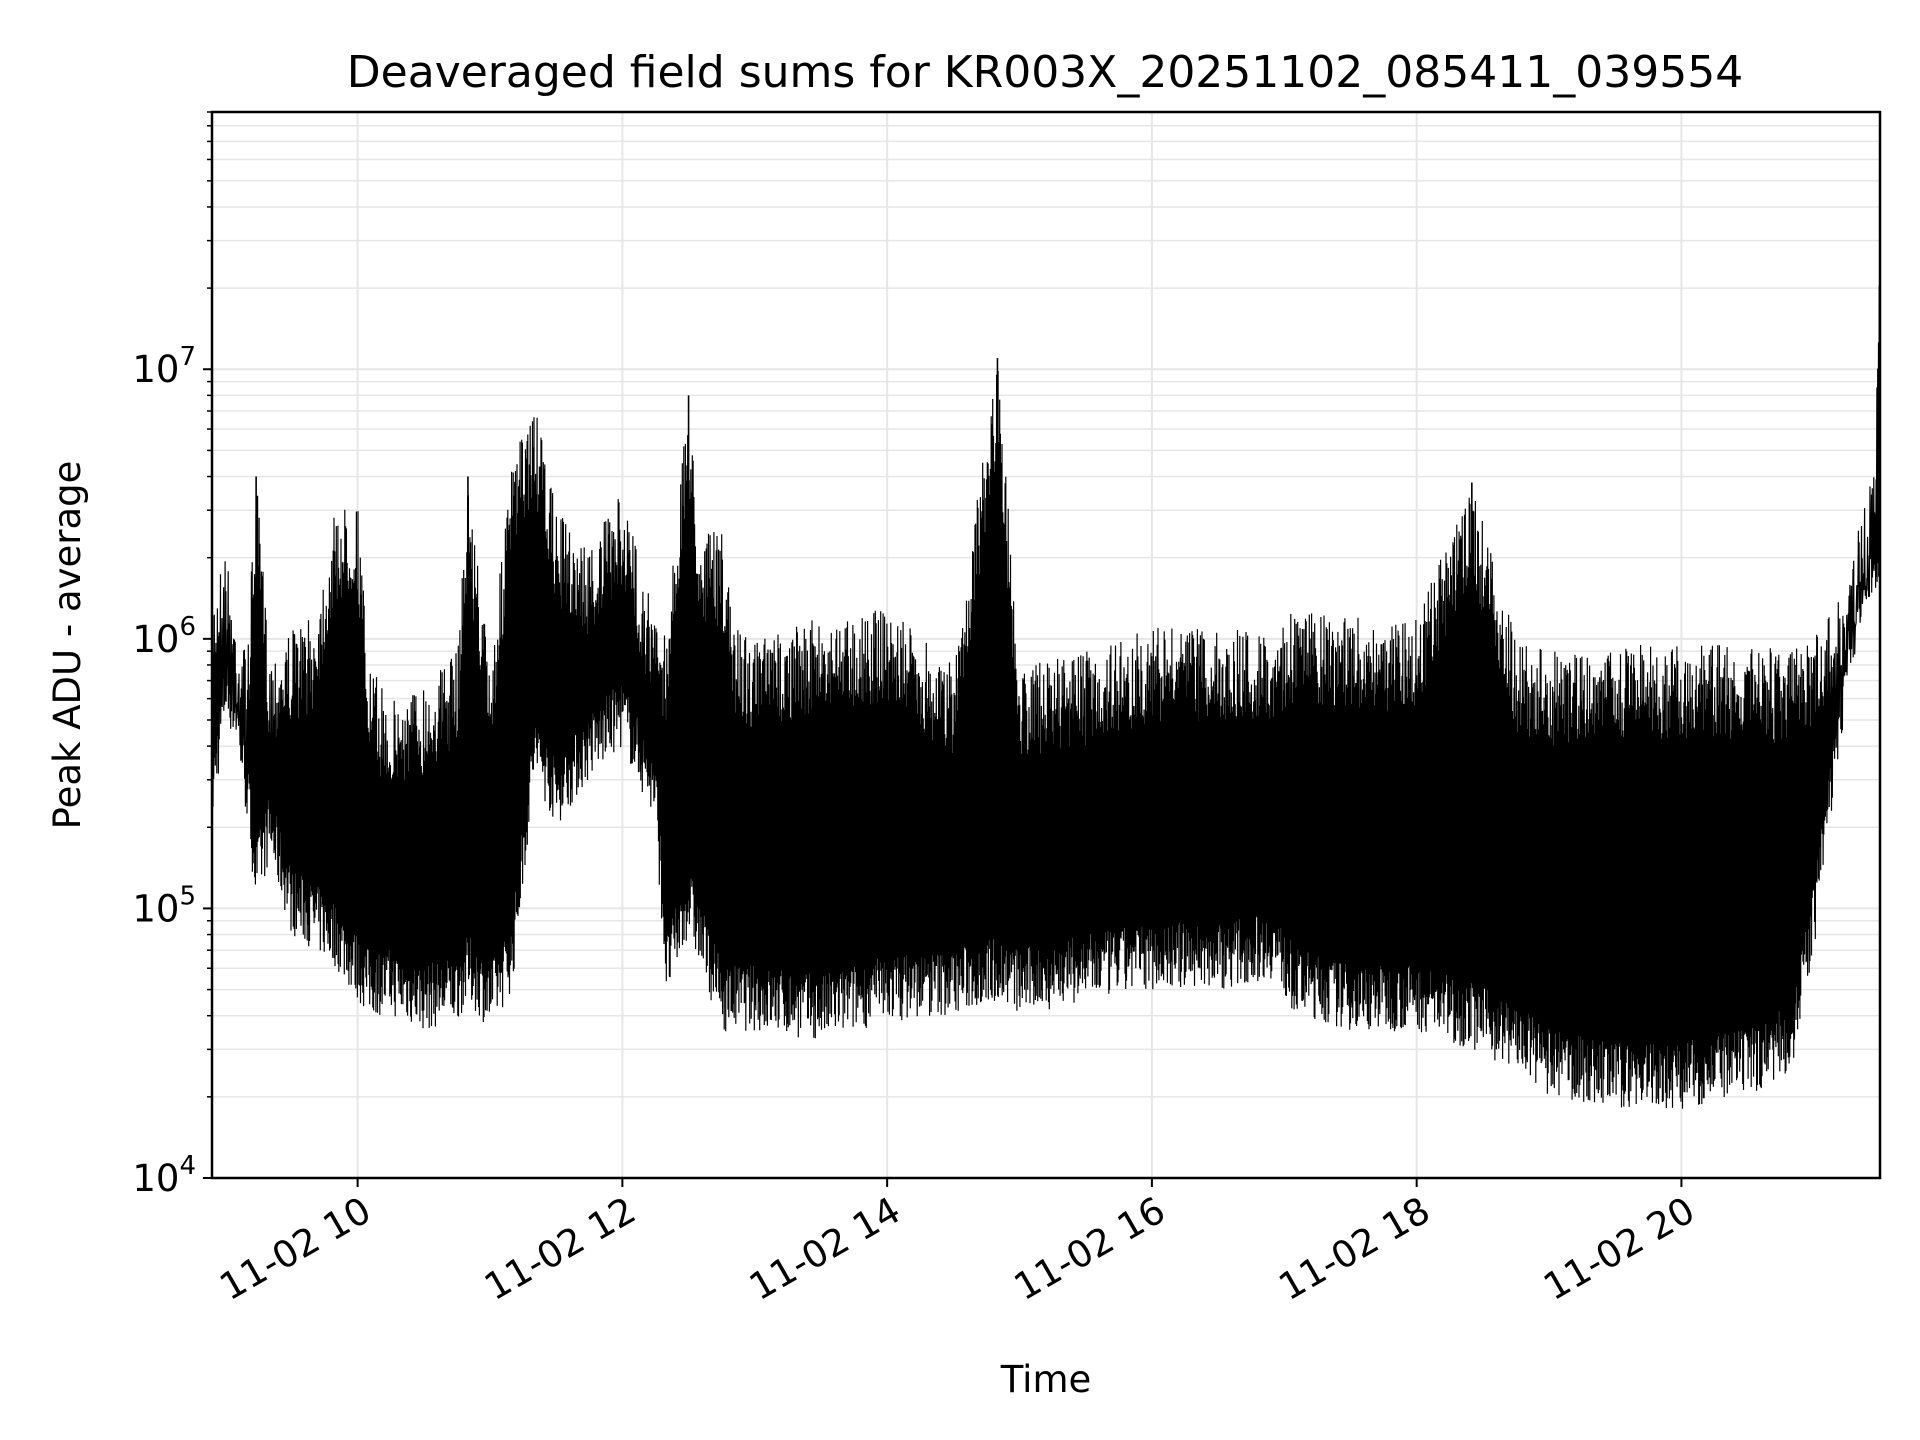 Image resolution: width=1920 pixels, height=1440 pixels. Describe the element at coordinates (67, 645) in the screenshot. I see `y-axis-label: Peak ADU - average` at that location.